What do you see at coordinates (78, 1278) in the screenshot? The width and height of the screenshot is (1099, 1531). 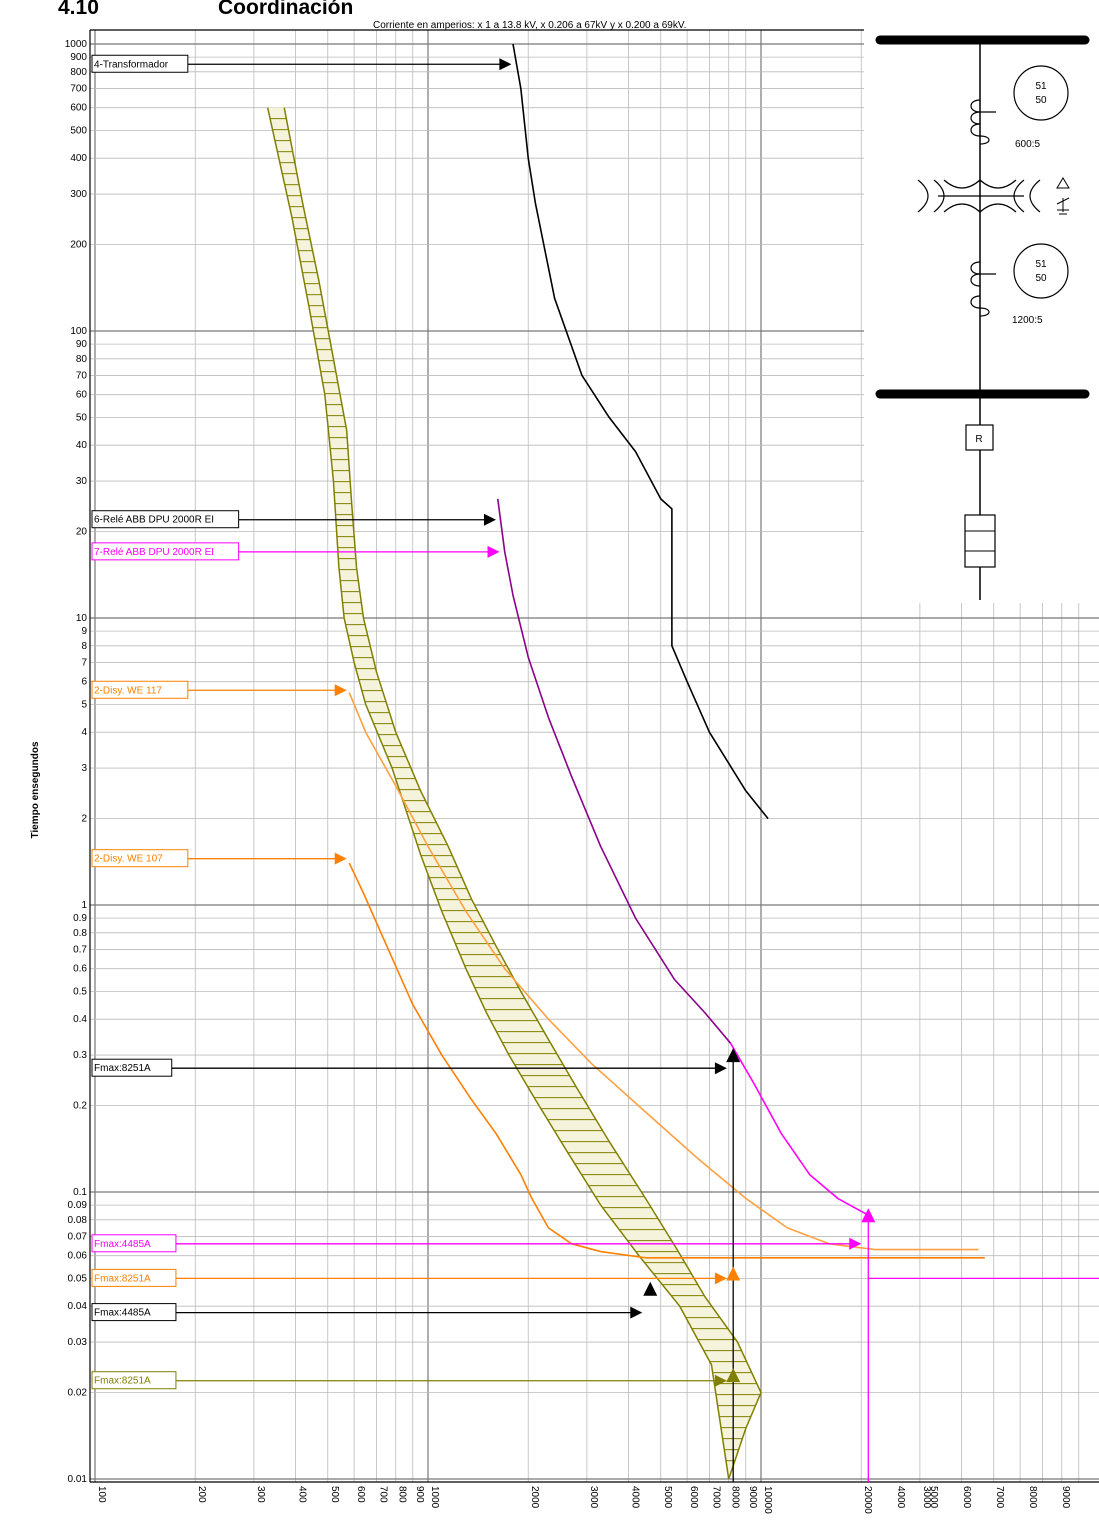 I see `y-tick-label: 0.05` at bounding box center [78, 1278].